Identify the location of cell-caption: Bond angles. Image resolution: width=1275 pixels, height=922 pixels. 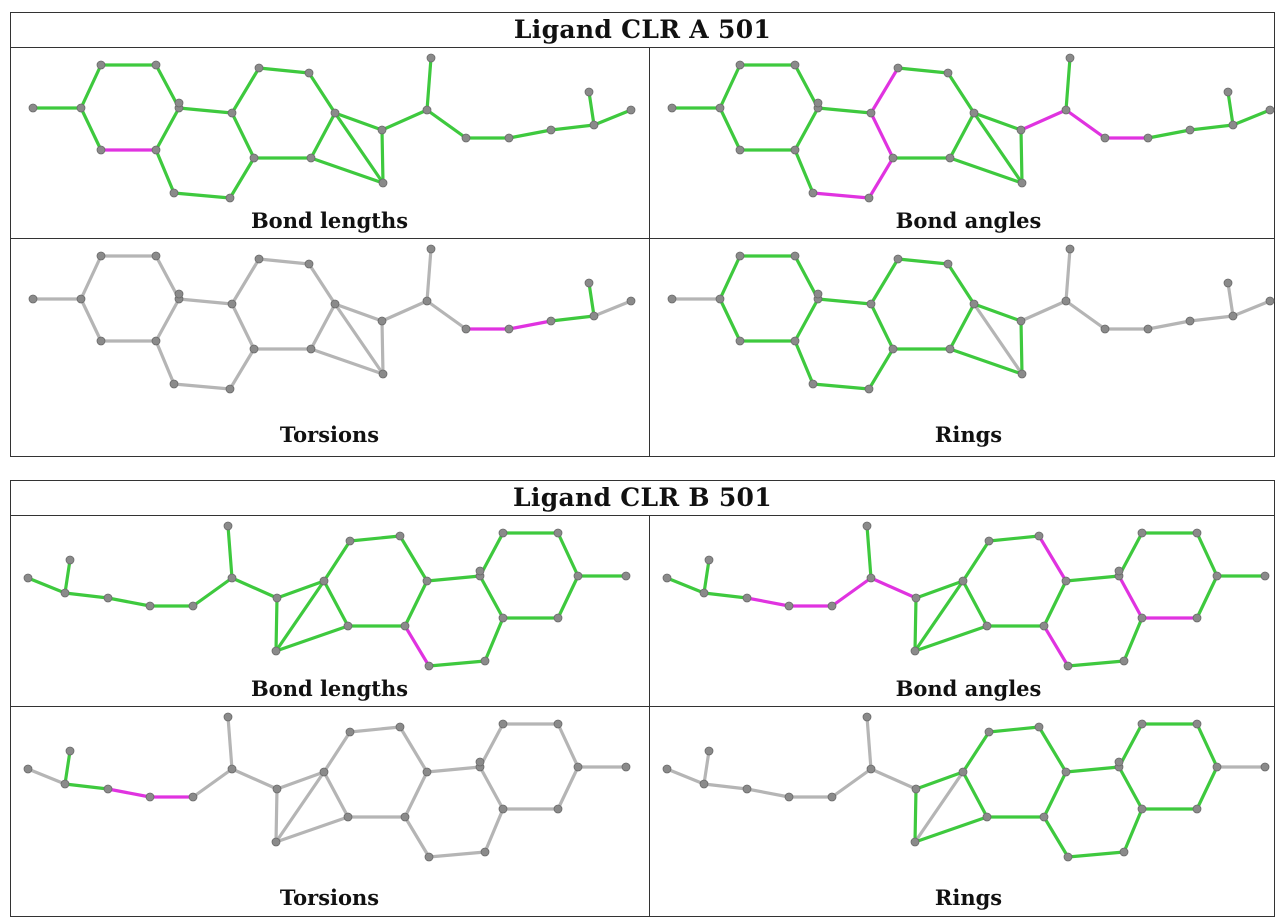
(968, 220).